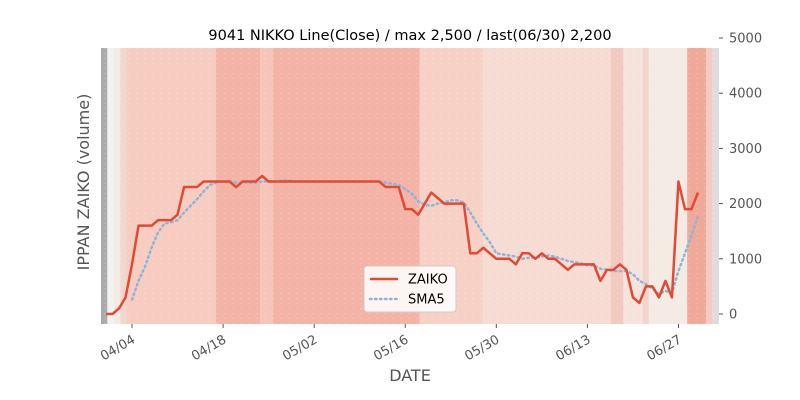 The height and width of the screenshot is (400, 800). What do you see at coordinates (745, 204) in the screenshot?
I see `y-tick-label: 2000` at bounding box center [745, 204].